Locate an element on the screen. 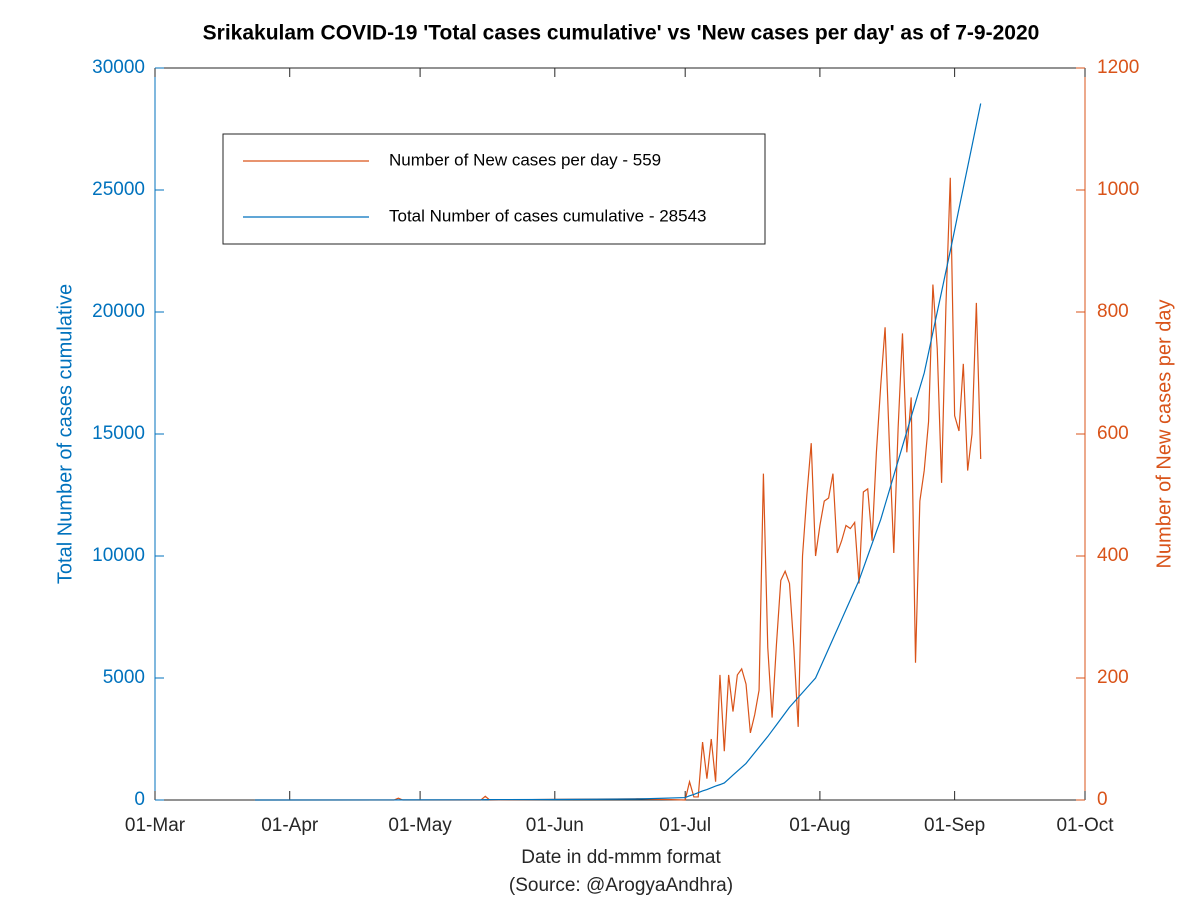  x-tick-label: 01-Jun is located at coordinates (555, 825).